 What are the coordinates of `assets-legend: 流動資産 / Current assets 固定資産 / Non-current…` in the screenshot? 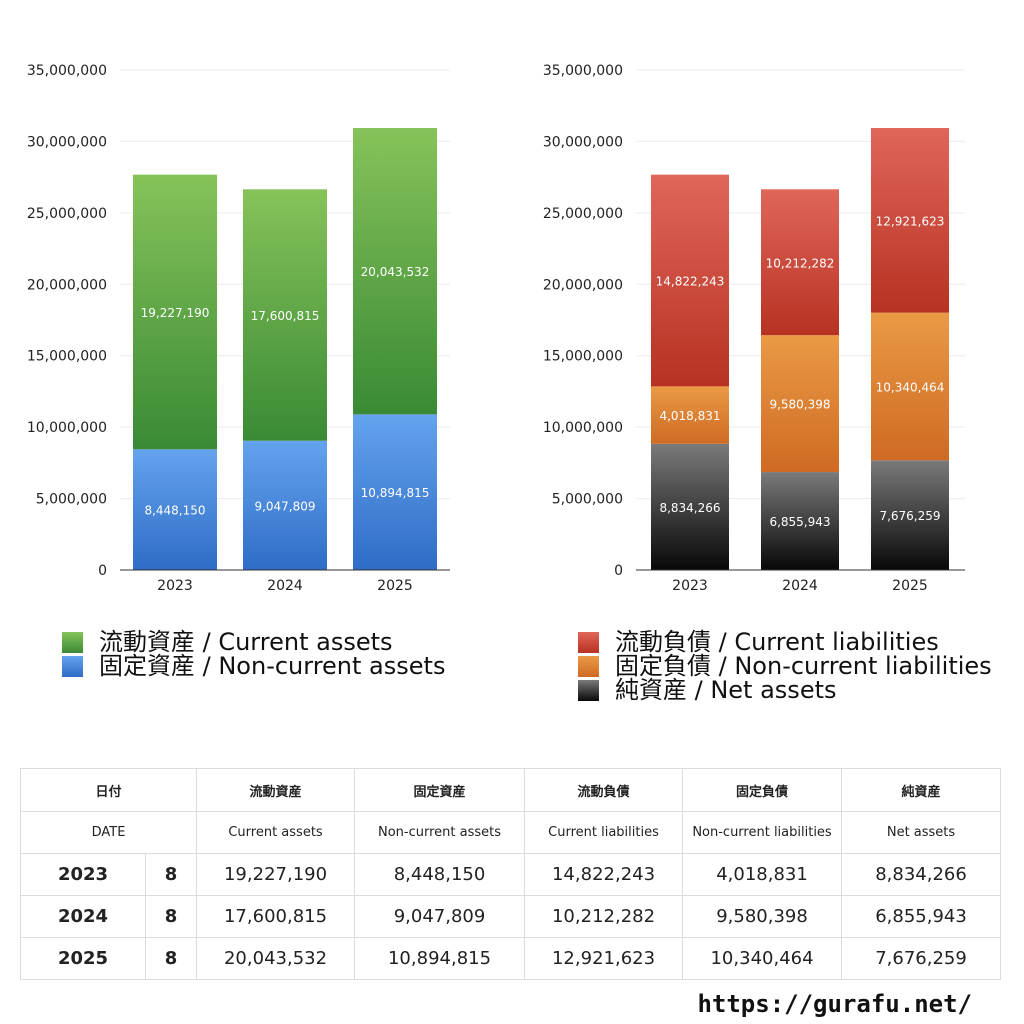 It's located at (253, 654).